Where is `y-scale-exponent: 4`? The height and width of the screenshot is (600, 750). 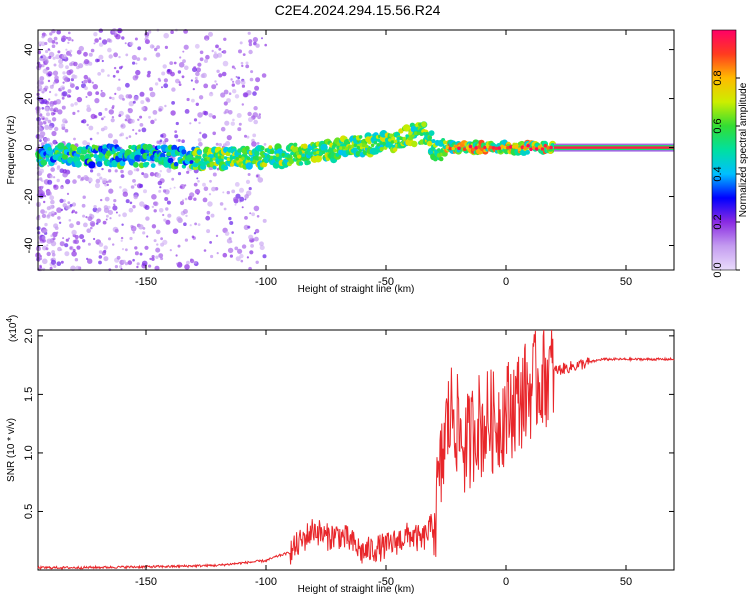
y-scale-exponent: 4 is located at coordinates (9, 320).